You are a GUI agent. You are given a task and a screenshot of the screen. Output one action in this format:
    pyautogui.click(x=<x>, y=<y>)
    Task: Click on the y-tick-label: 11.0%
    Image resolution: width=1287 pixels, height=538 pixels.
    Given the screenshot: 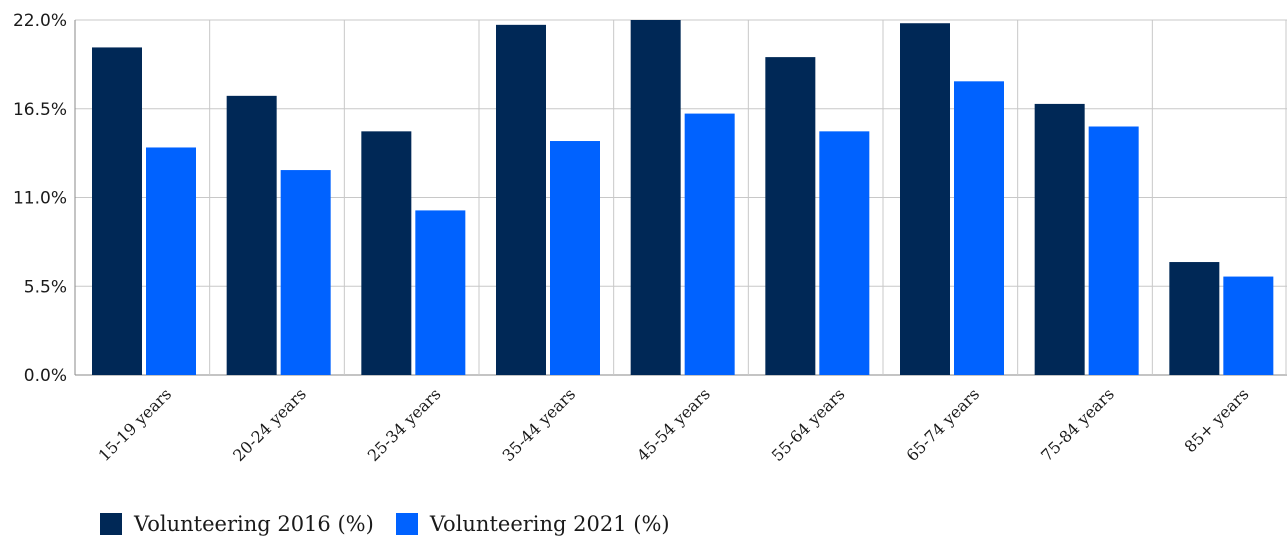 What is the action you would take?
    pyautogui.click(x=40, y=199)
    